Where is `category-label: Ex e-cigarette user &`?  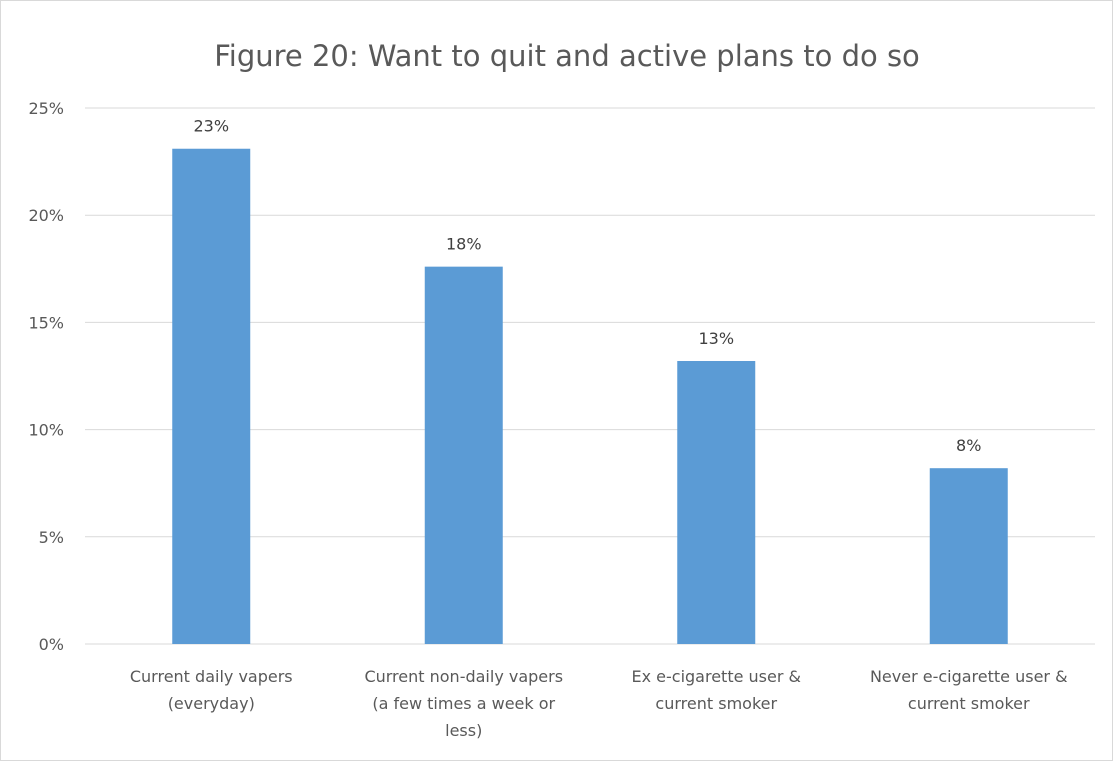 category-label: Ex e-cigarette user & is located at coordinates (717, 676).